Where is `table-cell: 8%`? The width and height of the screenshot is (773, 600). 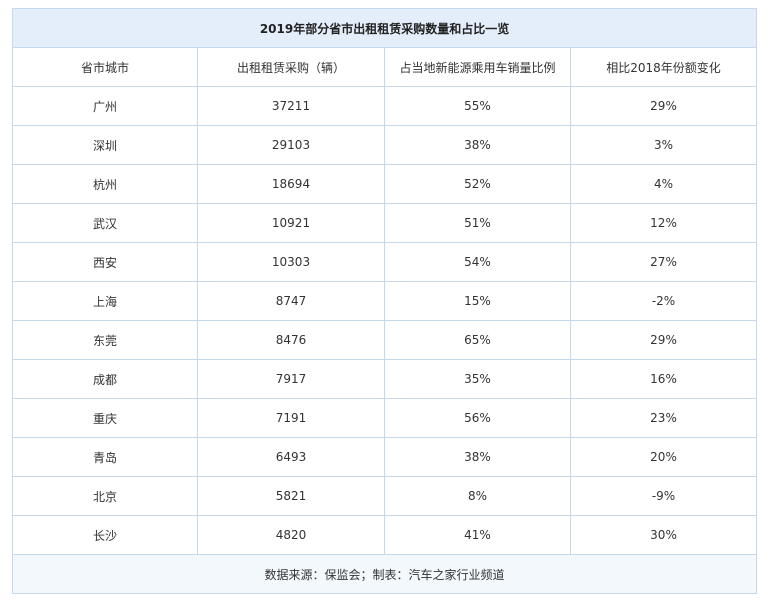
table-cell: 8% is located at coordinates (477, 496).